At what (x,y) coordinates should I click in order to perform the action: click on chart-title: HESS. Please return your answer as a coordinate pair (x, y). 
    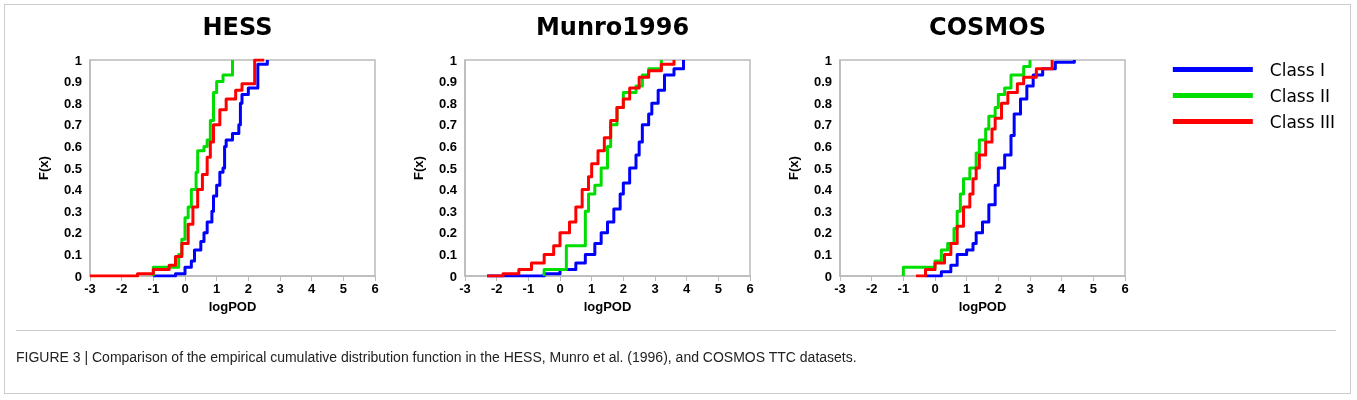
    Looking at the image, I should click on (237, 27).